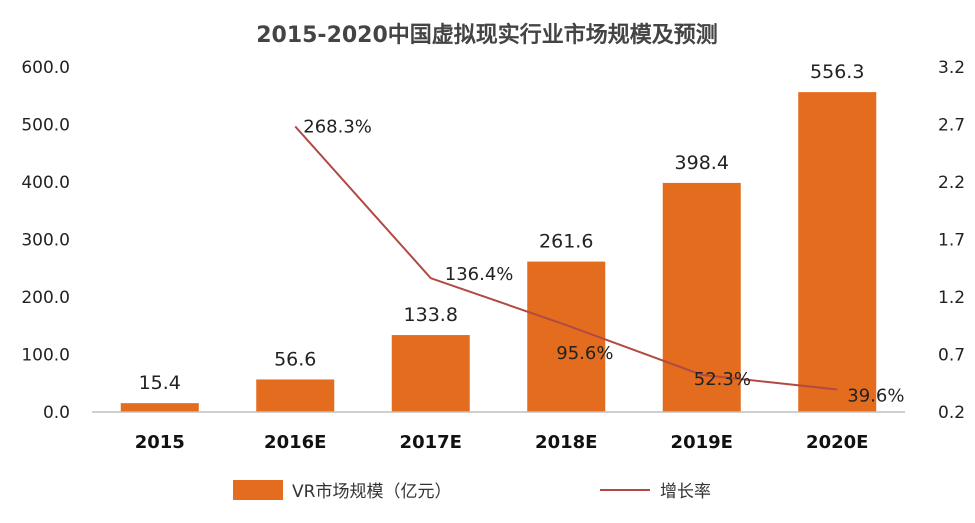 The image size is (975, 523). Describe the element at coordinates (45, 68) in the screenshot. I see `left-tick-label: 600.0` at that location.